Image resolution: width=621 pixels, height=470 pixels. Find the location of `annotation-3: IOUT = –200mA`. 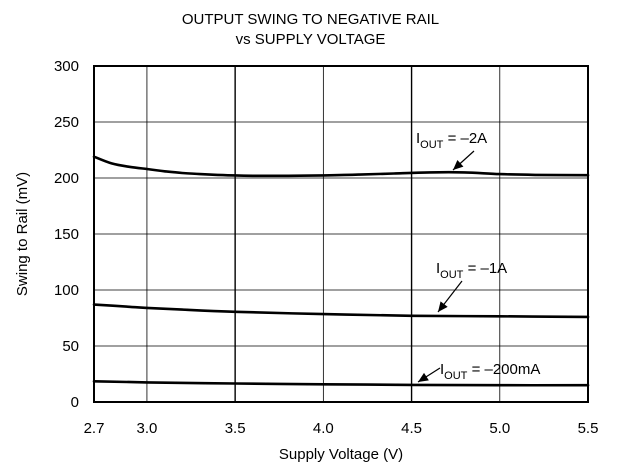

annotation-3: IOUT = –200mA is located at coordinates (478, 372).